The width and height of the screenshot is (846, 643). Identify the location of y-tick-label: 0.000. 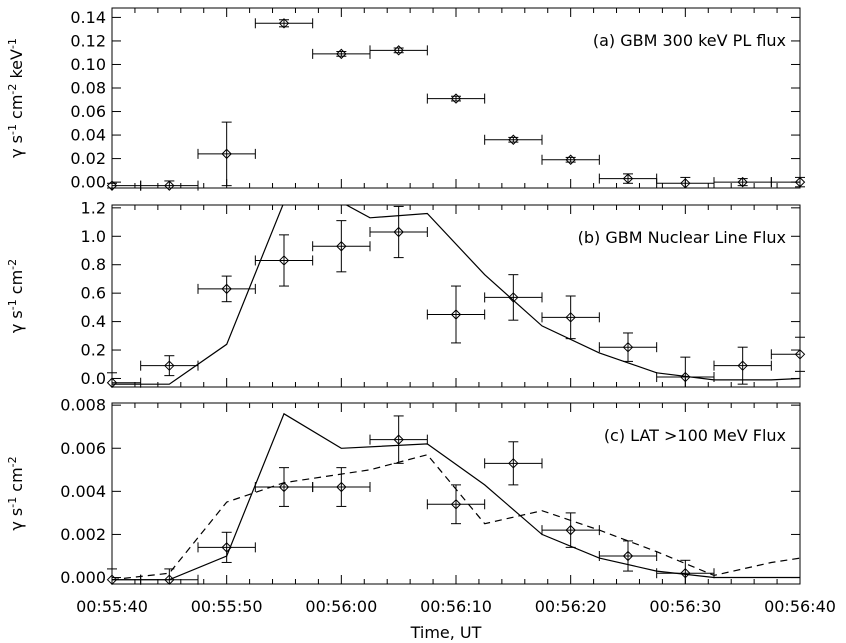
(83, 577).